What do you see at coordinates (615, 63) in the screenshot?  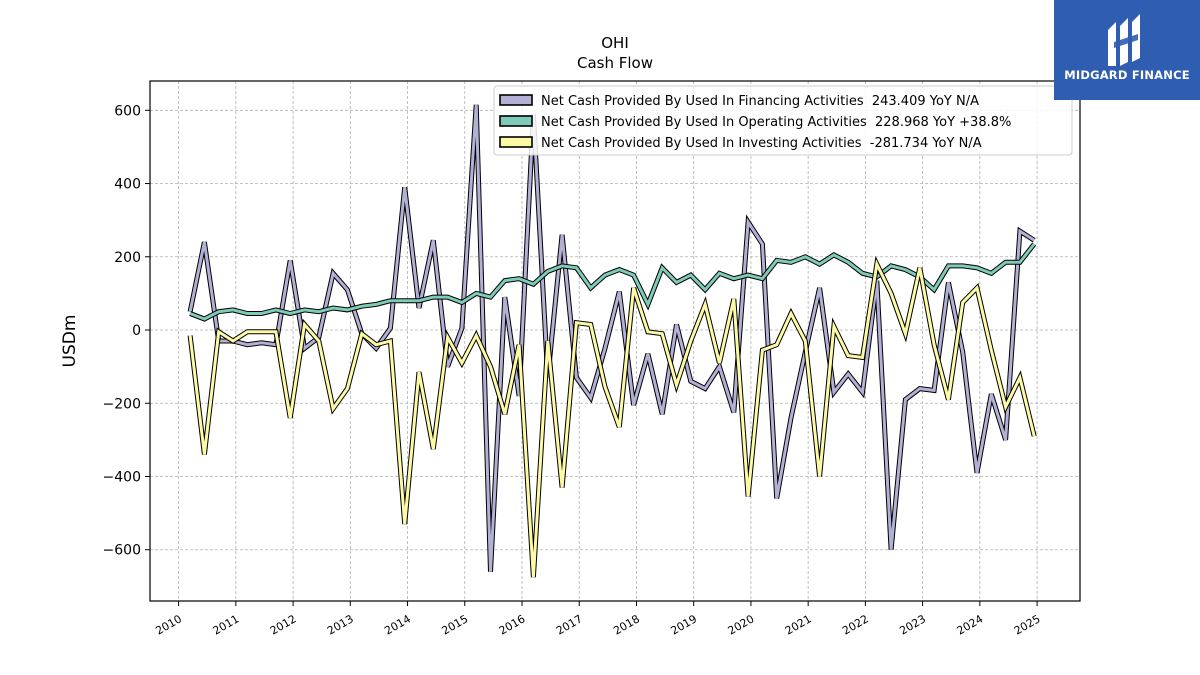 I see `chart-subtitle: Cash Flow` at bounding box center [615, 63].